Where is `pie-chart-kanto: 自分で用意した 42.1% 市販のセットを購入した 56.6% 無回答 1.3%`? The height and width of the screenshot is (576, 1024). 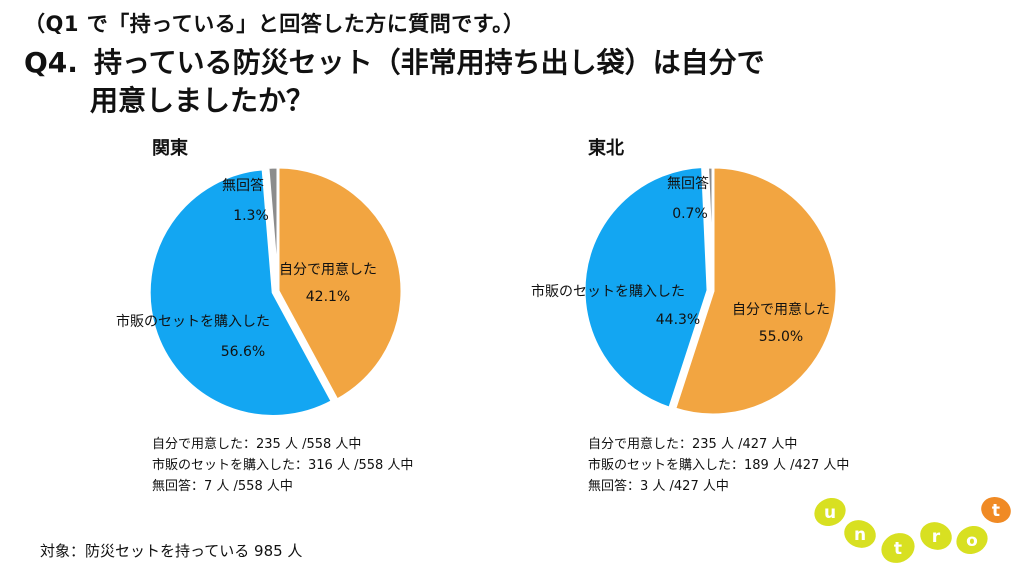
pie-chart-kanto: 自分で用意した 42.1% 市販のセットを購入した 56.6% 無回答 1.3% is located at coordinates (260, 291).